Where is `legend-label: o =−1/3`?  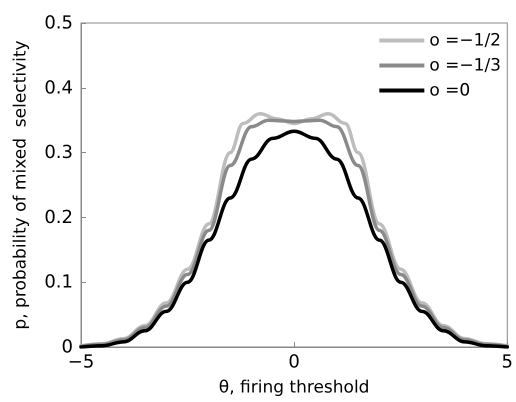 legend-label: o =−1/3 is located at coordinates (465, 66).